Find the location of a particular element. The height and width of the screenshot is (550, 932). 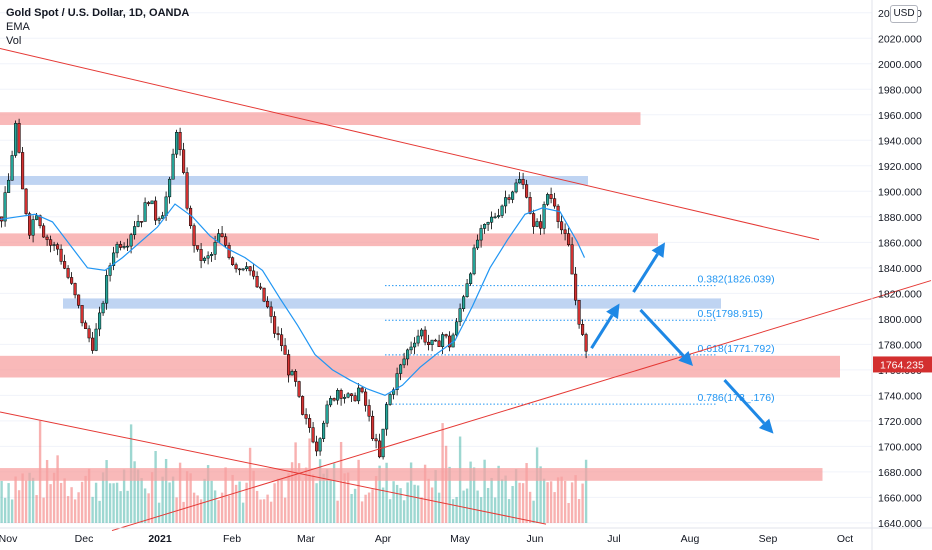

time-tick-label: Feb is located at coordinates (232, 539).